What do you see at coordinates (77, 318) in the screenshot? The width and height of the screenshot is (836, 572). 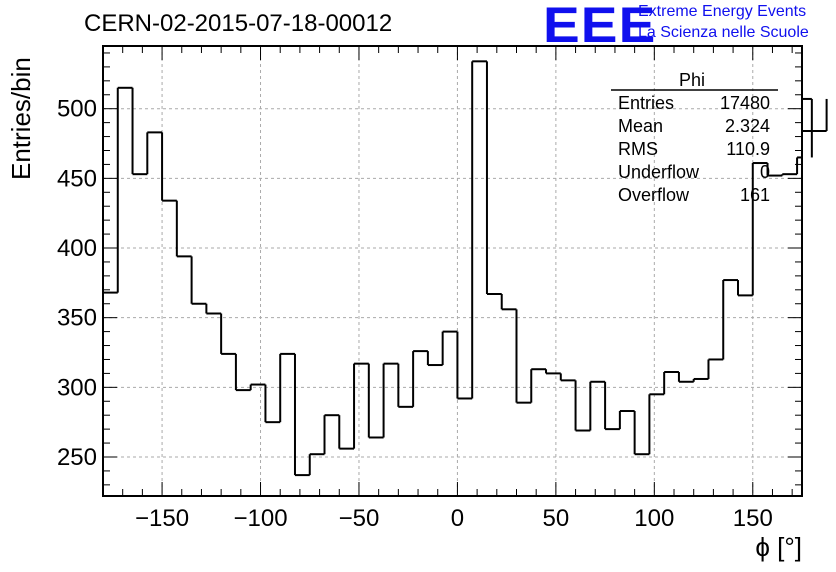 I see `y-tick-label: 350` at bounding box center [77, 318].